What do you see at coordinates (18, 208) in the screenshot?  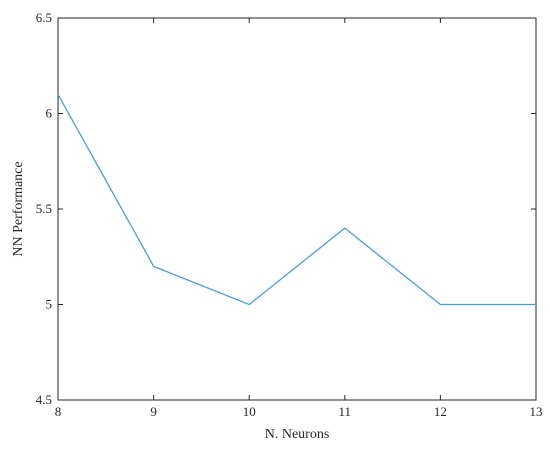 I see `y-axis-label: NN Performance` at bounding box center [18, 208].